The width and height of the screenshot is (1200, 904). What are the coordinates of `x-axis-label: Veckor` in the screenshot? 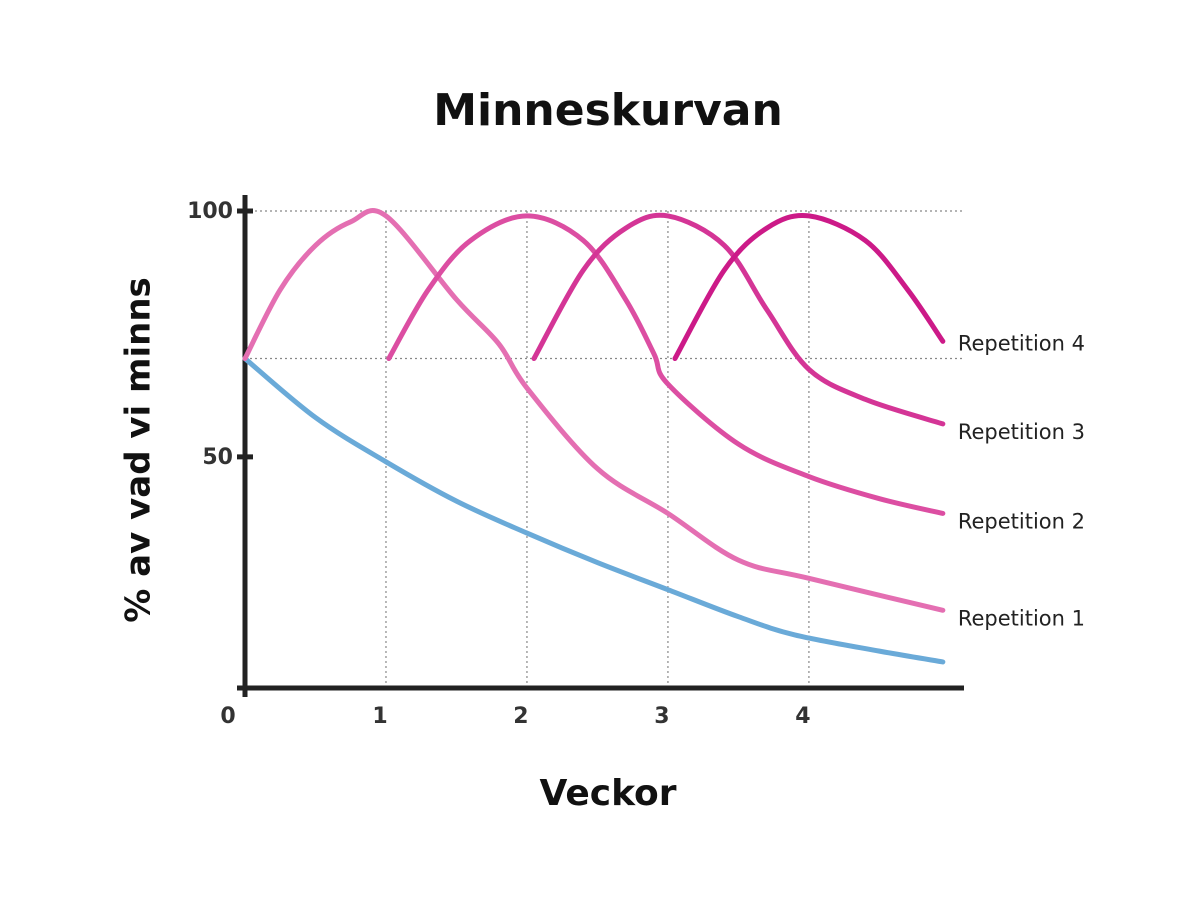 It's located at (607, 793).